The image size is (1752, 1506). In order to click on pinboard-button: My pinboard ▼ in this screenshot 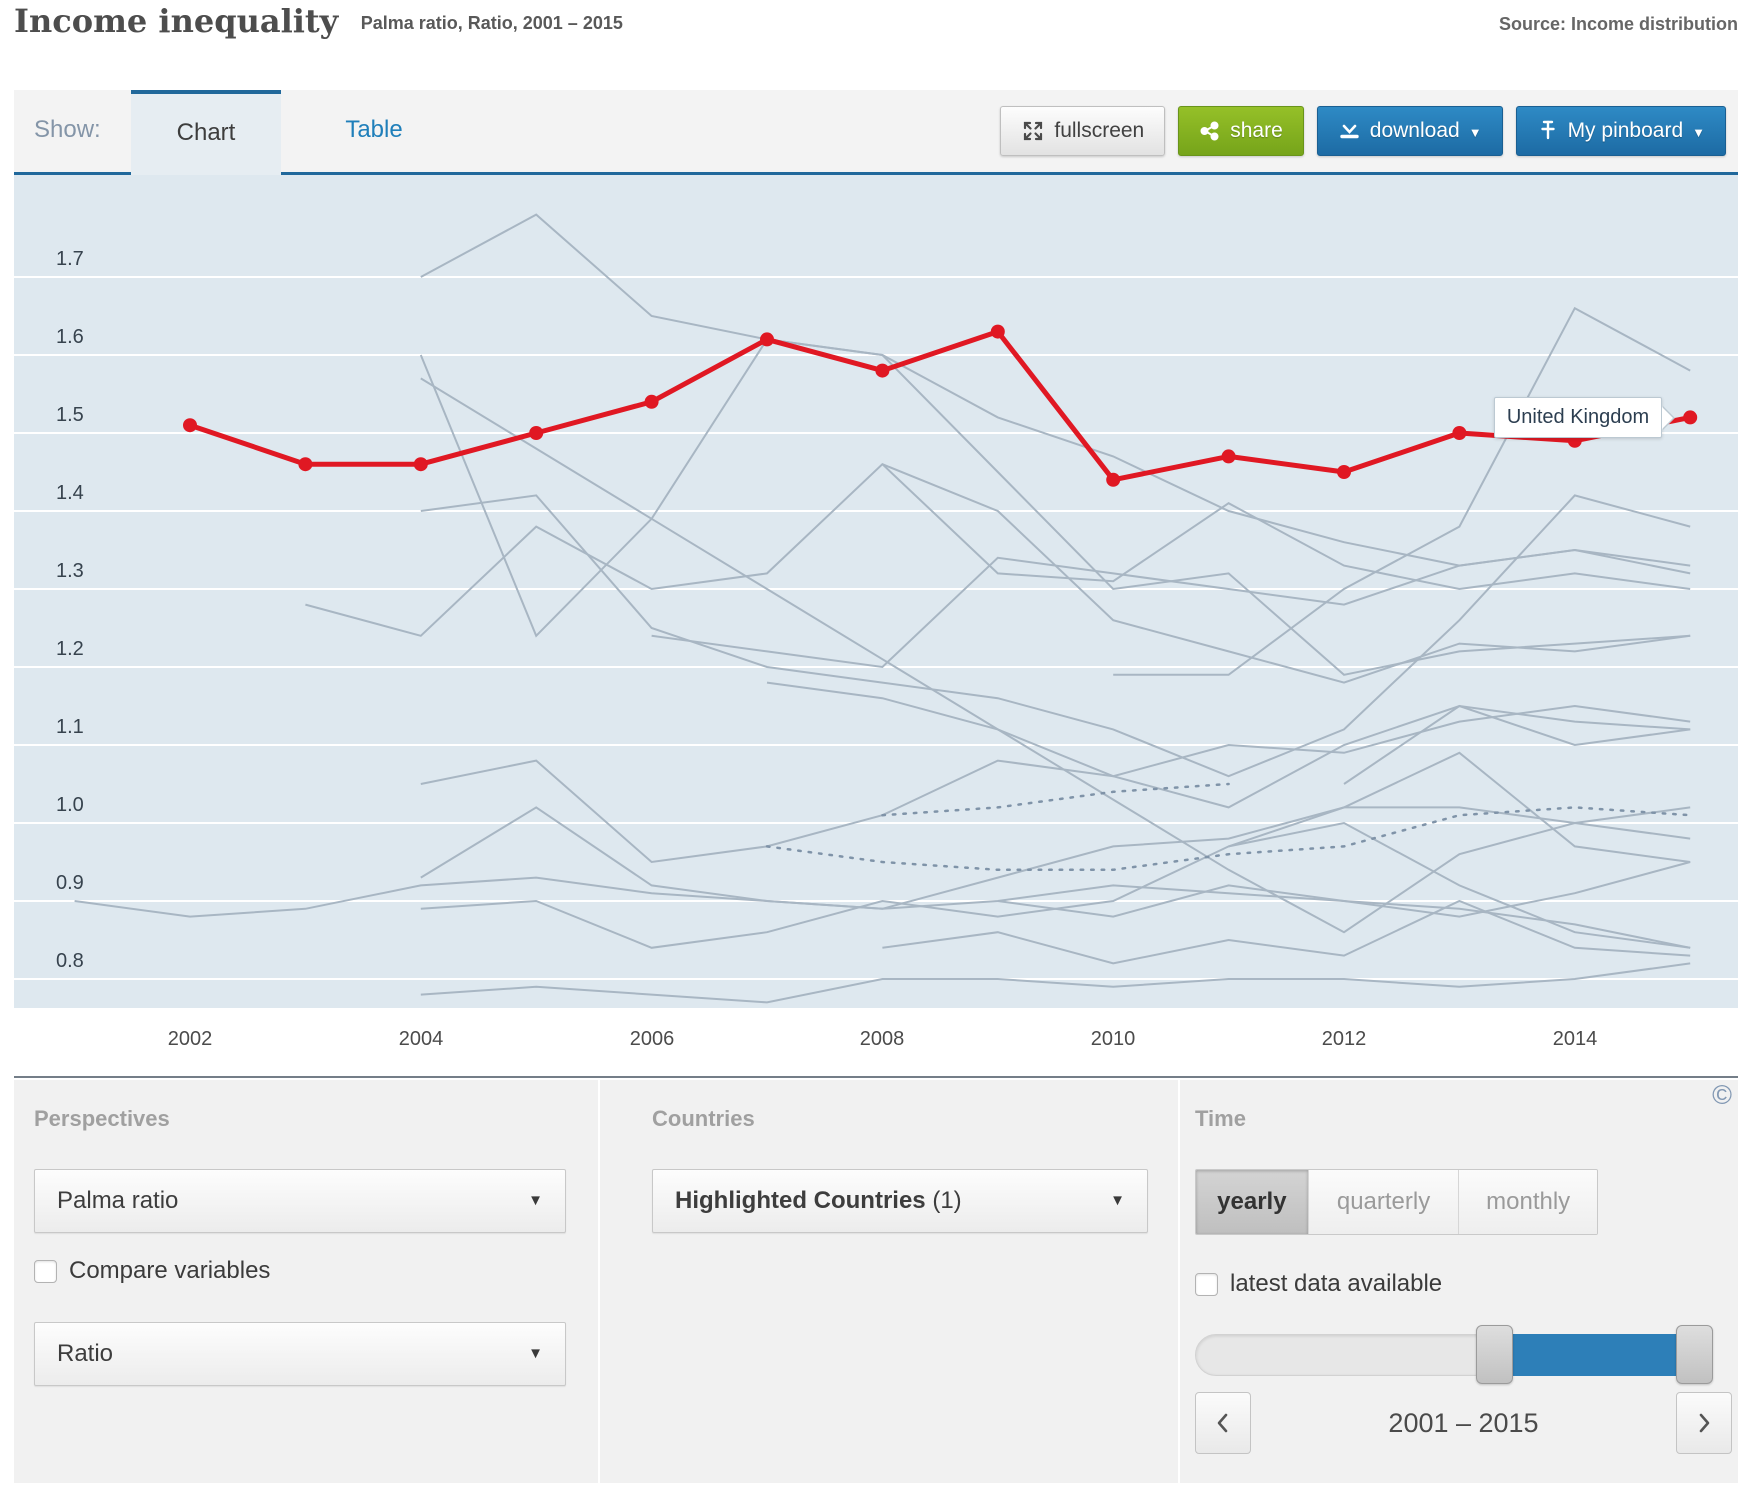, I will do `click(1620, 131)`.